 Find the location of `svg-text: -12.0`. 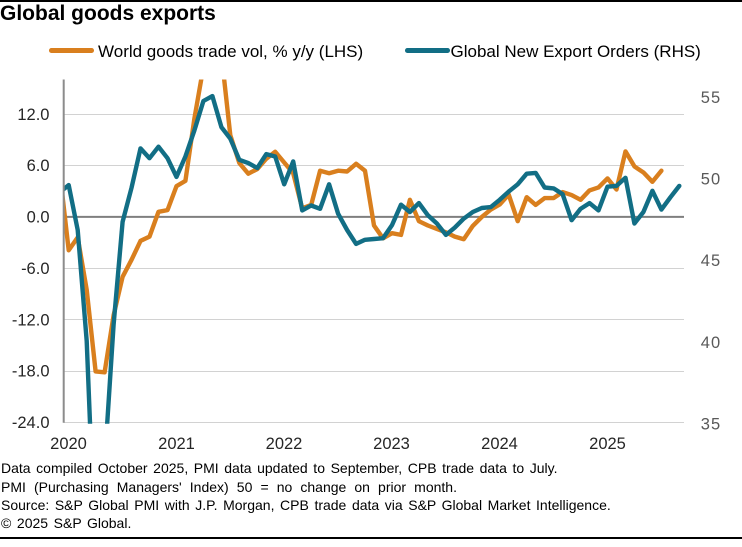

svg-text: -12.0 is located at coordinates (31, 320).